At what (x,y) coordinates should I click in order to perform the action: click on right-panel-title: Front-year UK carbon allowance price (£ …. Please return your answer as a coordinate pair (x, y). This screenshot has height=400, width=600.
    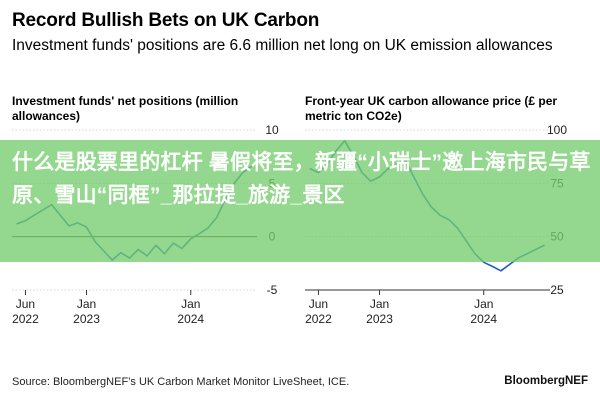
    Looking at the image, I should click on (431, 108).